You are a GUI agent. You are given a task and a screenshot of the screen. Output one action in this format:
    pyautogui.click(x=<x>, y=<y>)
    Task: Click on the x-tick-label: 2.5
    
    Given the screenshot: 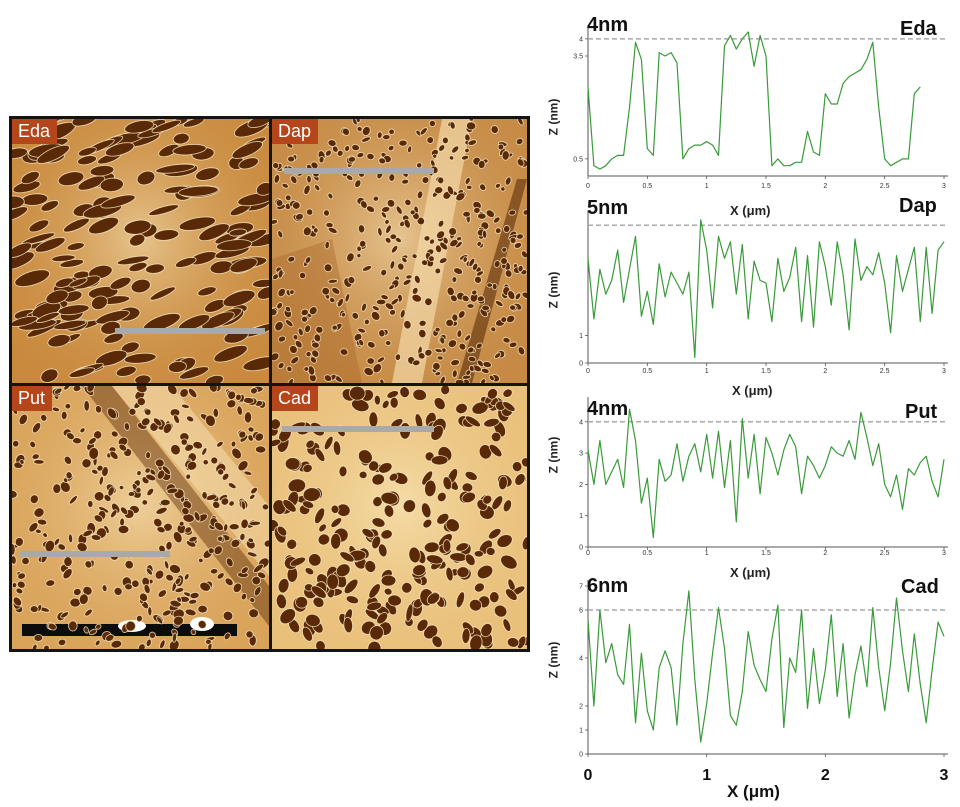 What is the action you would take?
    pyautogui.click(x=885, y=553)
    